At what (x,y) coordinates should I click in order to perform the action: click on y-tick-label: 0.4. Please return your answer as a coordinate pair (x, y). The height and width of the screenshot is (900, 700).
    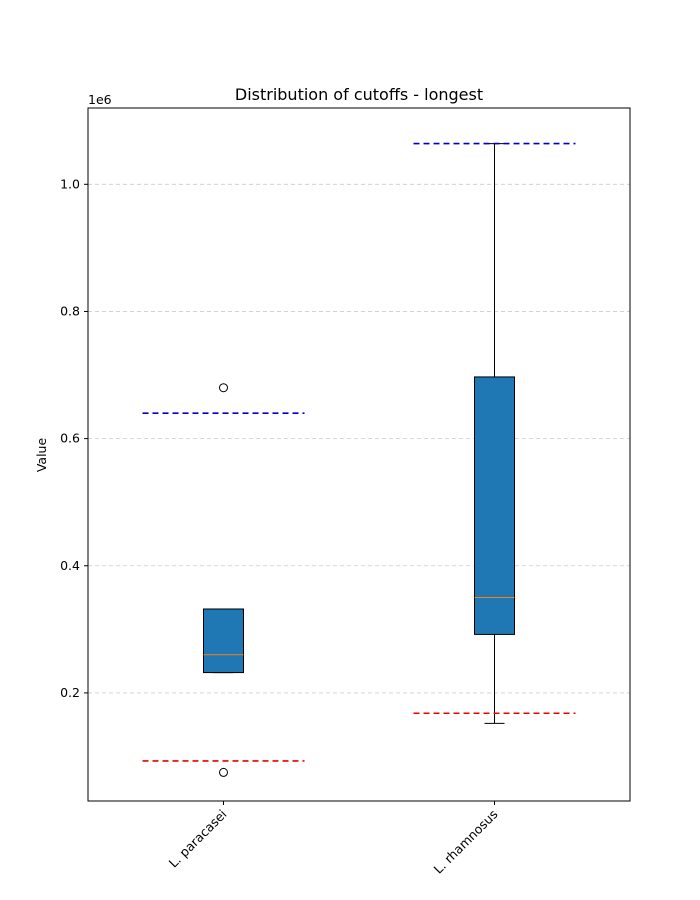
    Looking at the image, I should click on (70, 565).